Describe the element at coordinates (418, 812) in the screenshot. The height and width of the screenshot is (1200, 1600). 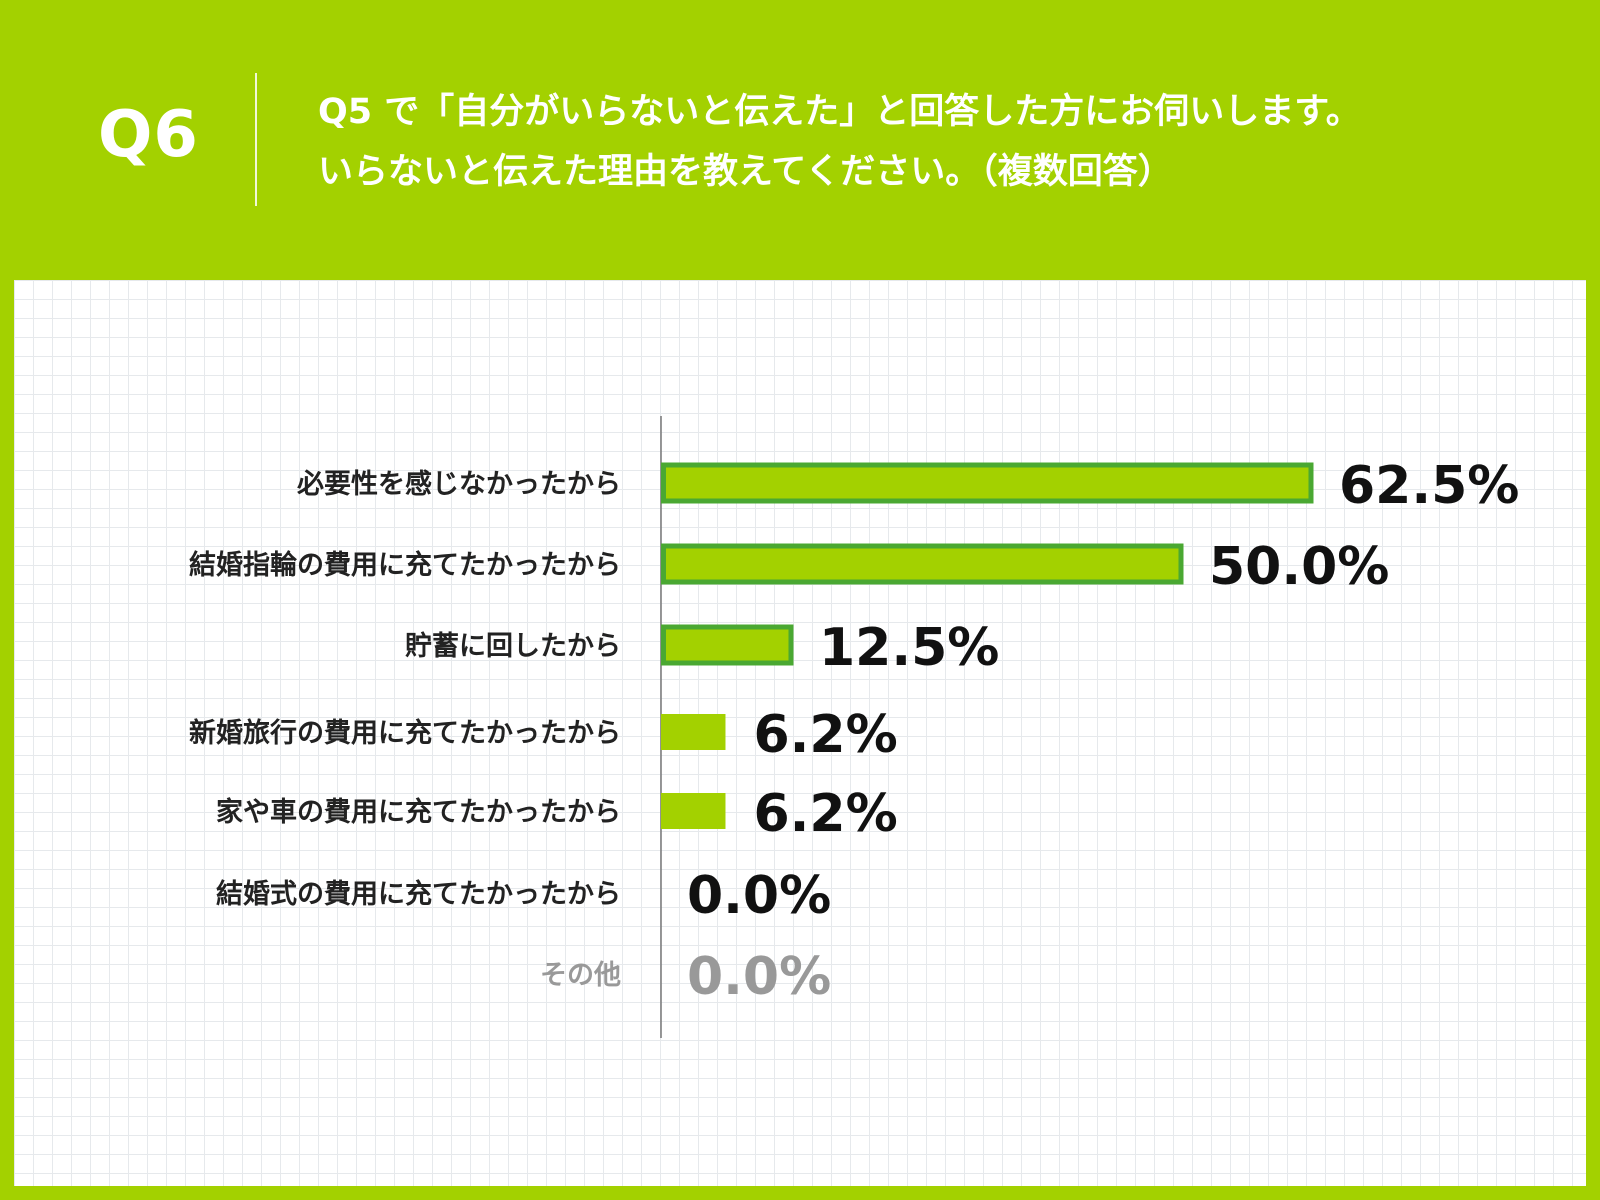
I see `category-label: 家や車の費用に充てたかったから` at that location.